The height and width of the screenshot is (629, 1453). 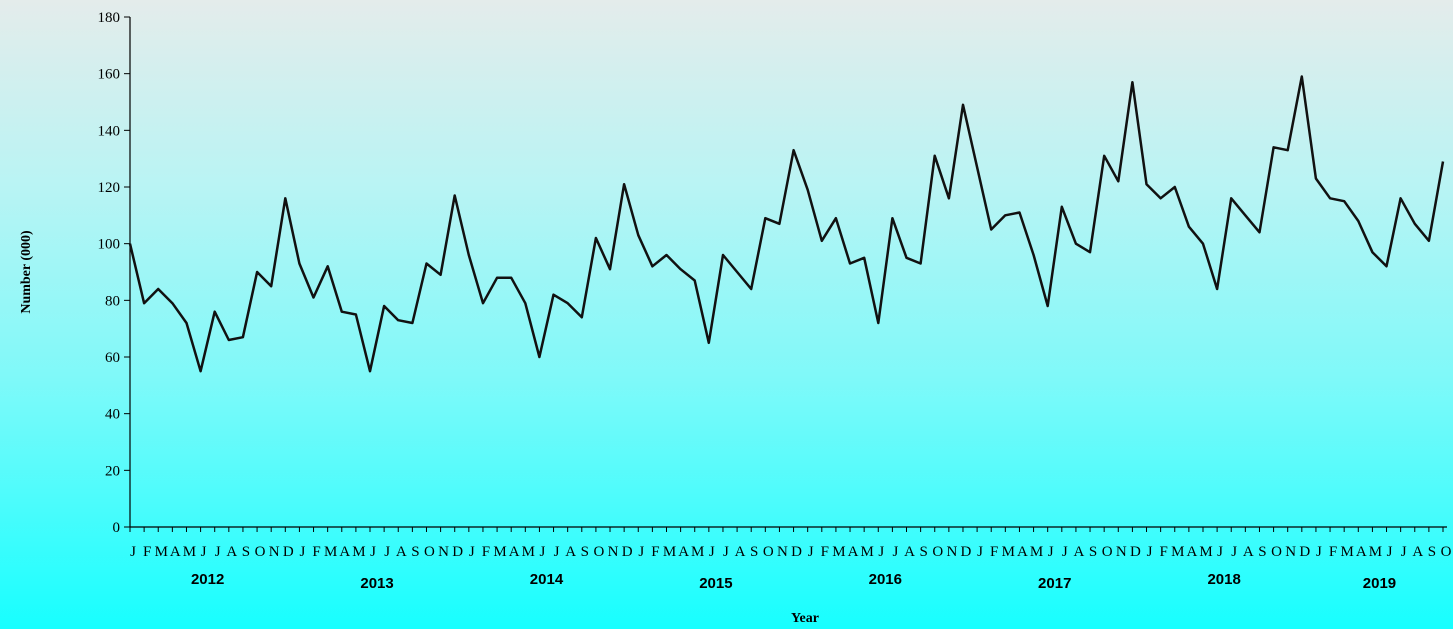 What do you see at coordinates (109, 188) in the screenshot?
I see `y-tick-label: 120` at bounding box center [109, 188].